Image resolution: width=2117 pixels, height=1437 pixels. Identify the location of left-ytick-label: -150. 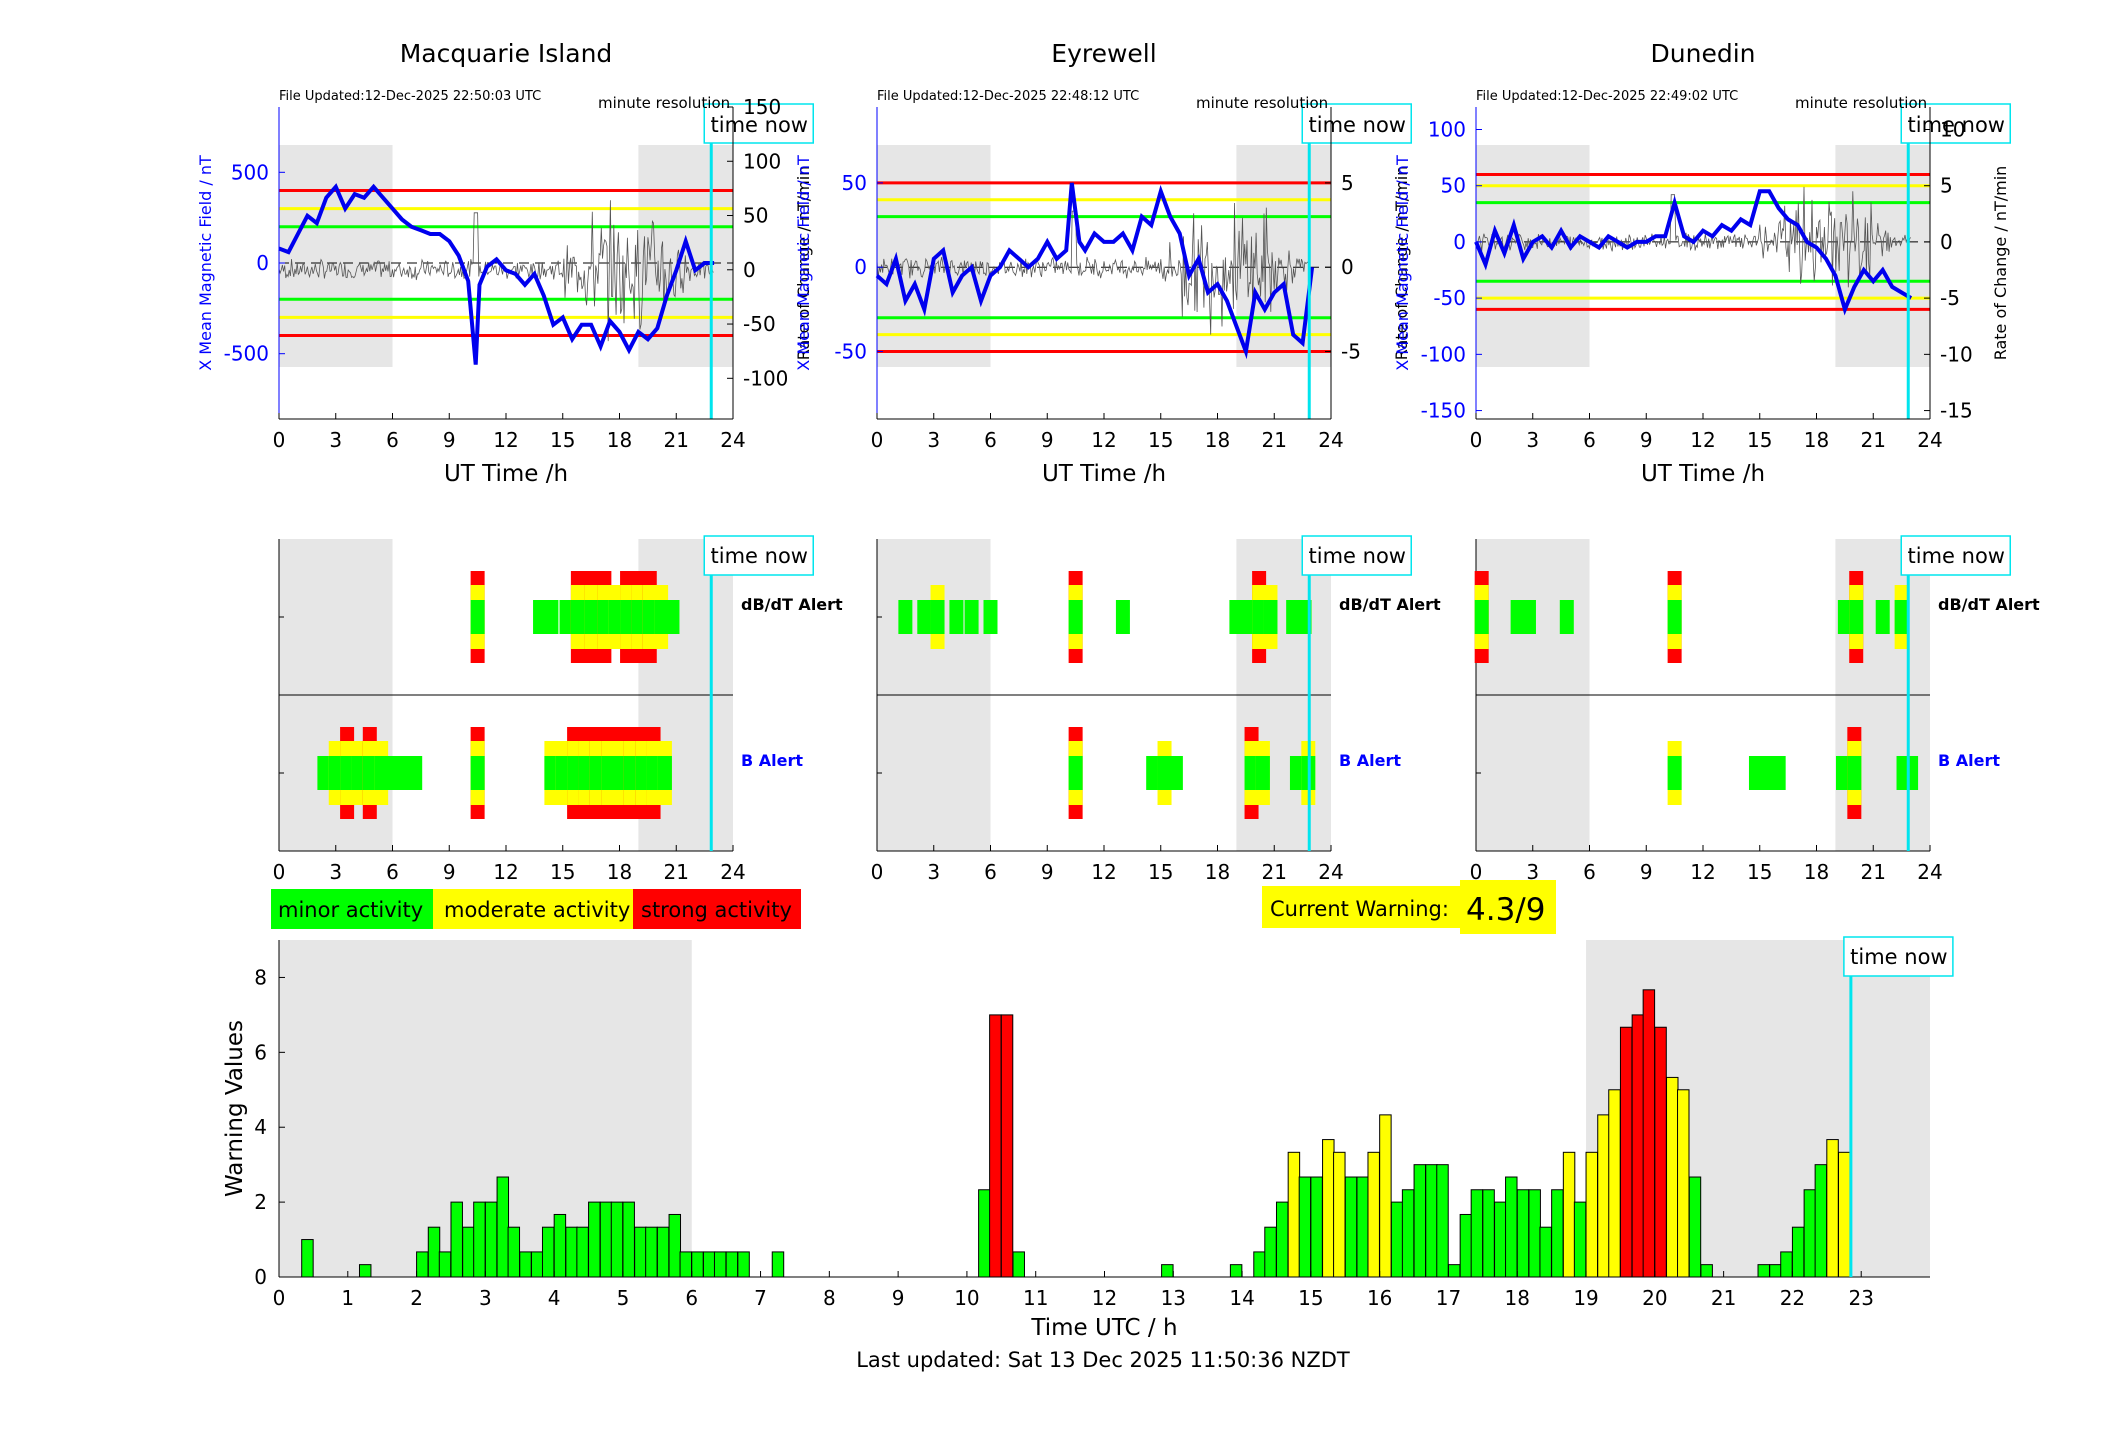
(1443, 411).